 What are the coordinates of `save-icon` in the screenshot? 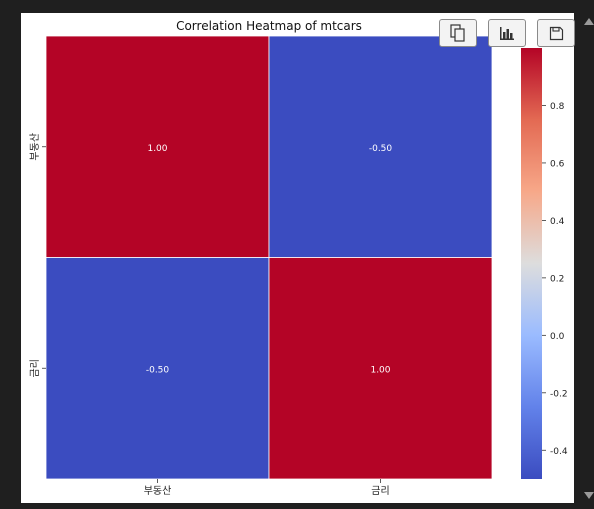 It's located at (556, 33).